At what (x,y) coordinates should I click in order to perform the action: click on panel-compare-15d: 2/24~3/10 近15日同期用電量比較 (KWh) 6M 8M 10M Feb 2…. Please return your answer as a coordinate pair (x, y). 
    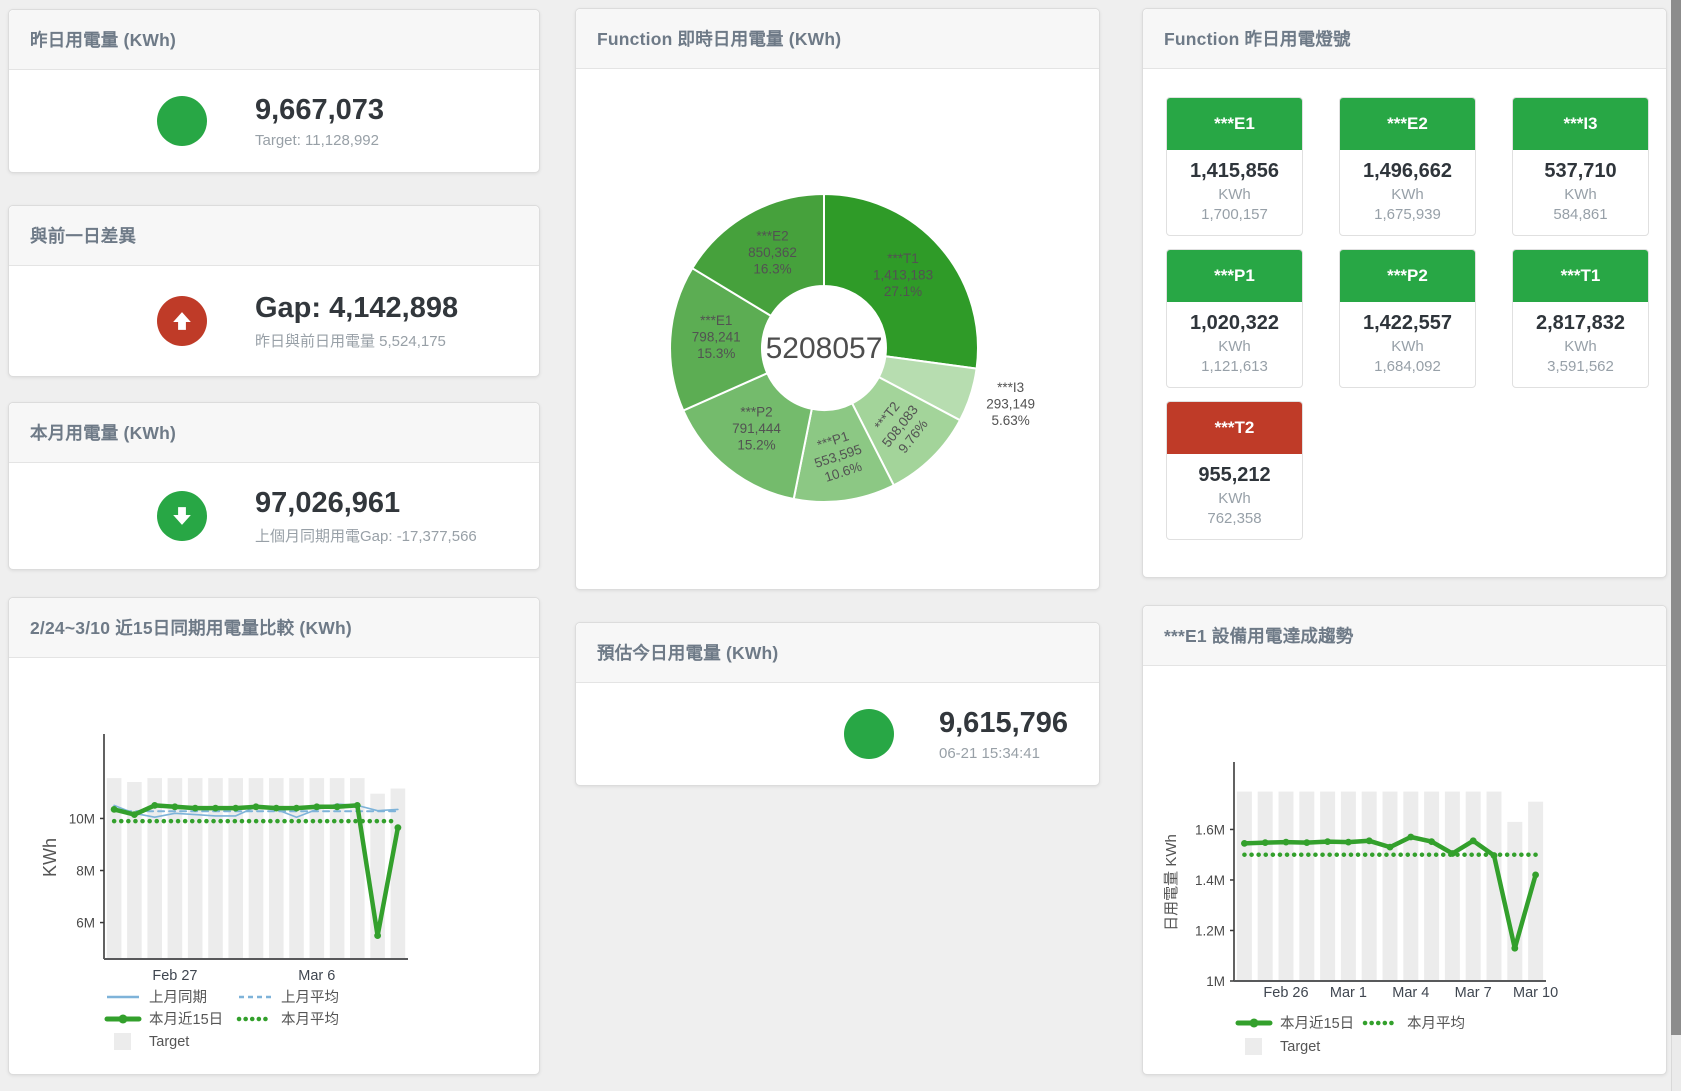
    Looking at the image, I should click on (274, 836).